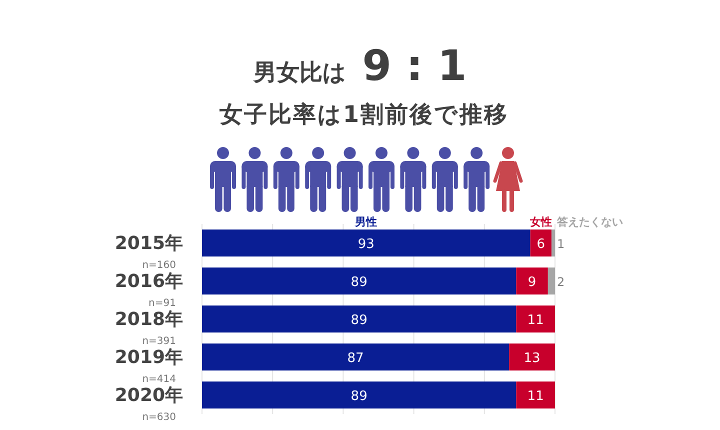 Image resolution: width=720 pixels, height=430 pixels. Describe the element at coordinates (148, 290) in the screenshot. I see `y-tick-label: 2016年 n=91` at that location.